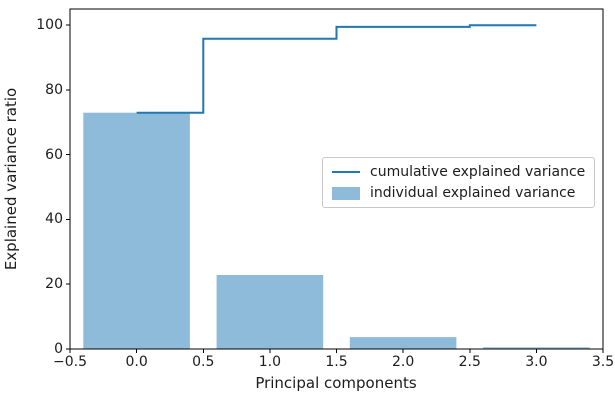  What do you see at coordinates (478, 172) in the screenshot?
I see `legend-label-cumulative: cumulative explained variance` at bounding box center [478, 172].